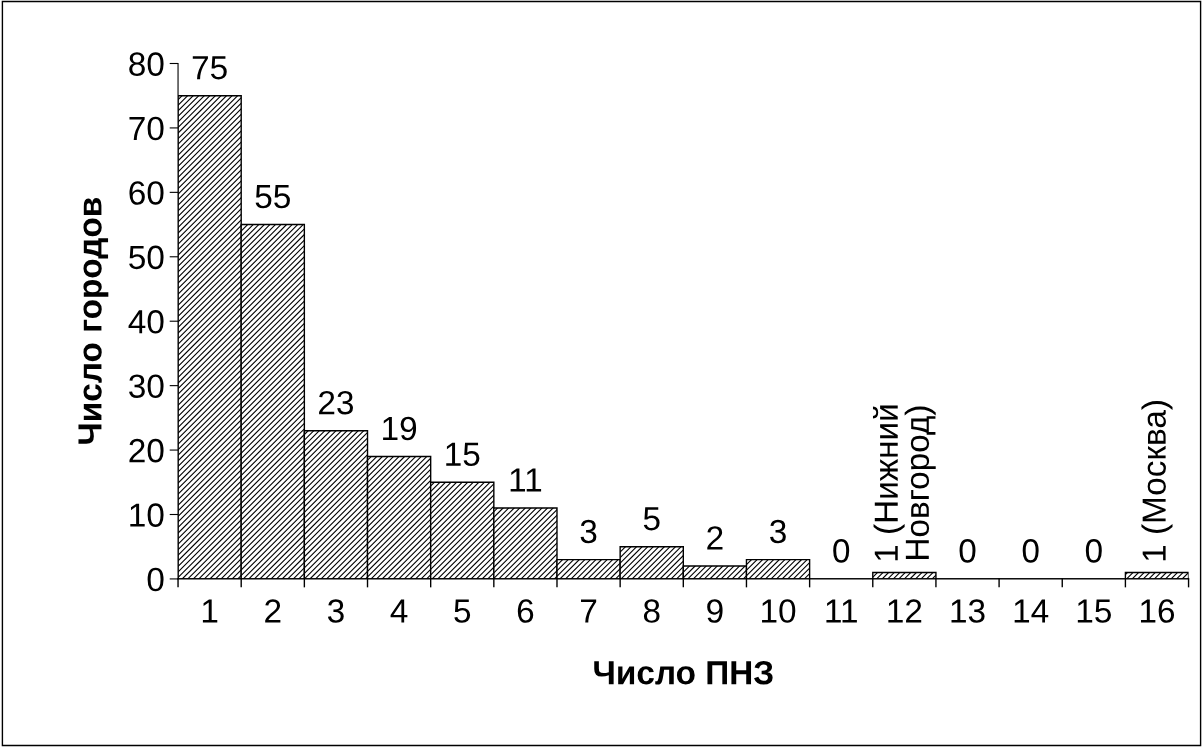  Describe the element at coordinates (526, 480) in the screenshot. I see `data-label: 11` at that location.